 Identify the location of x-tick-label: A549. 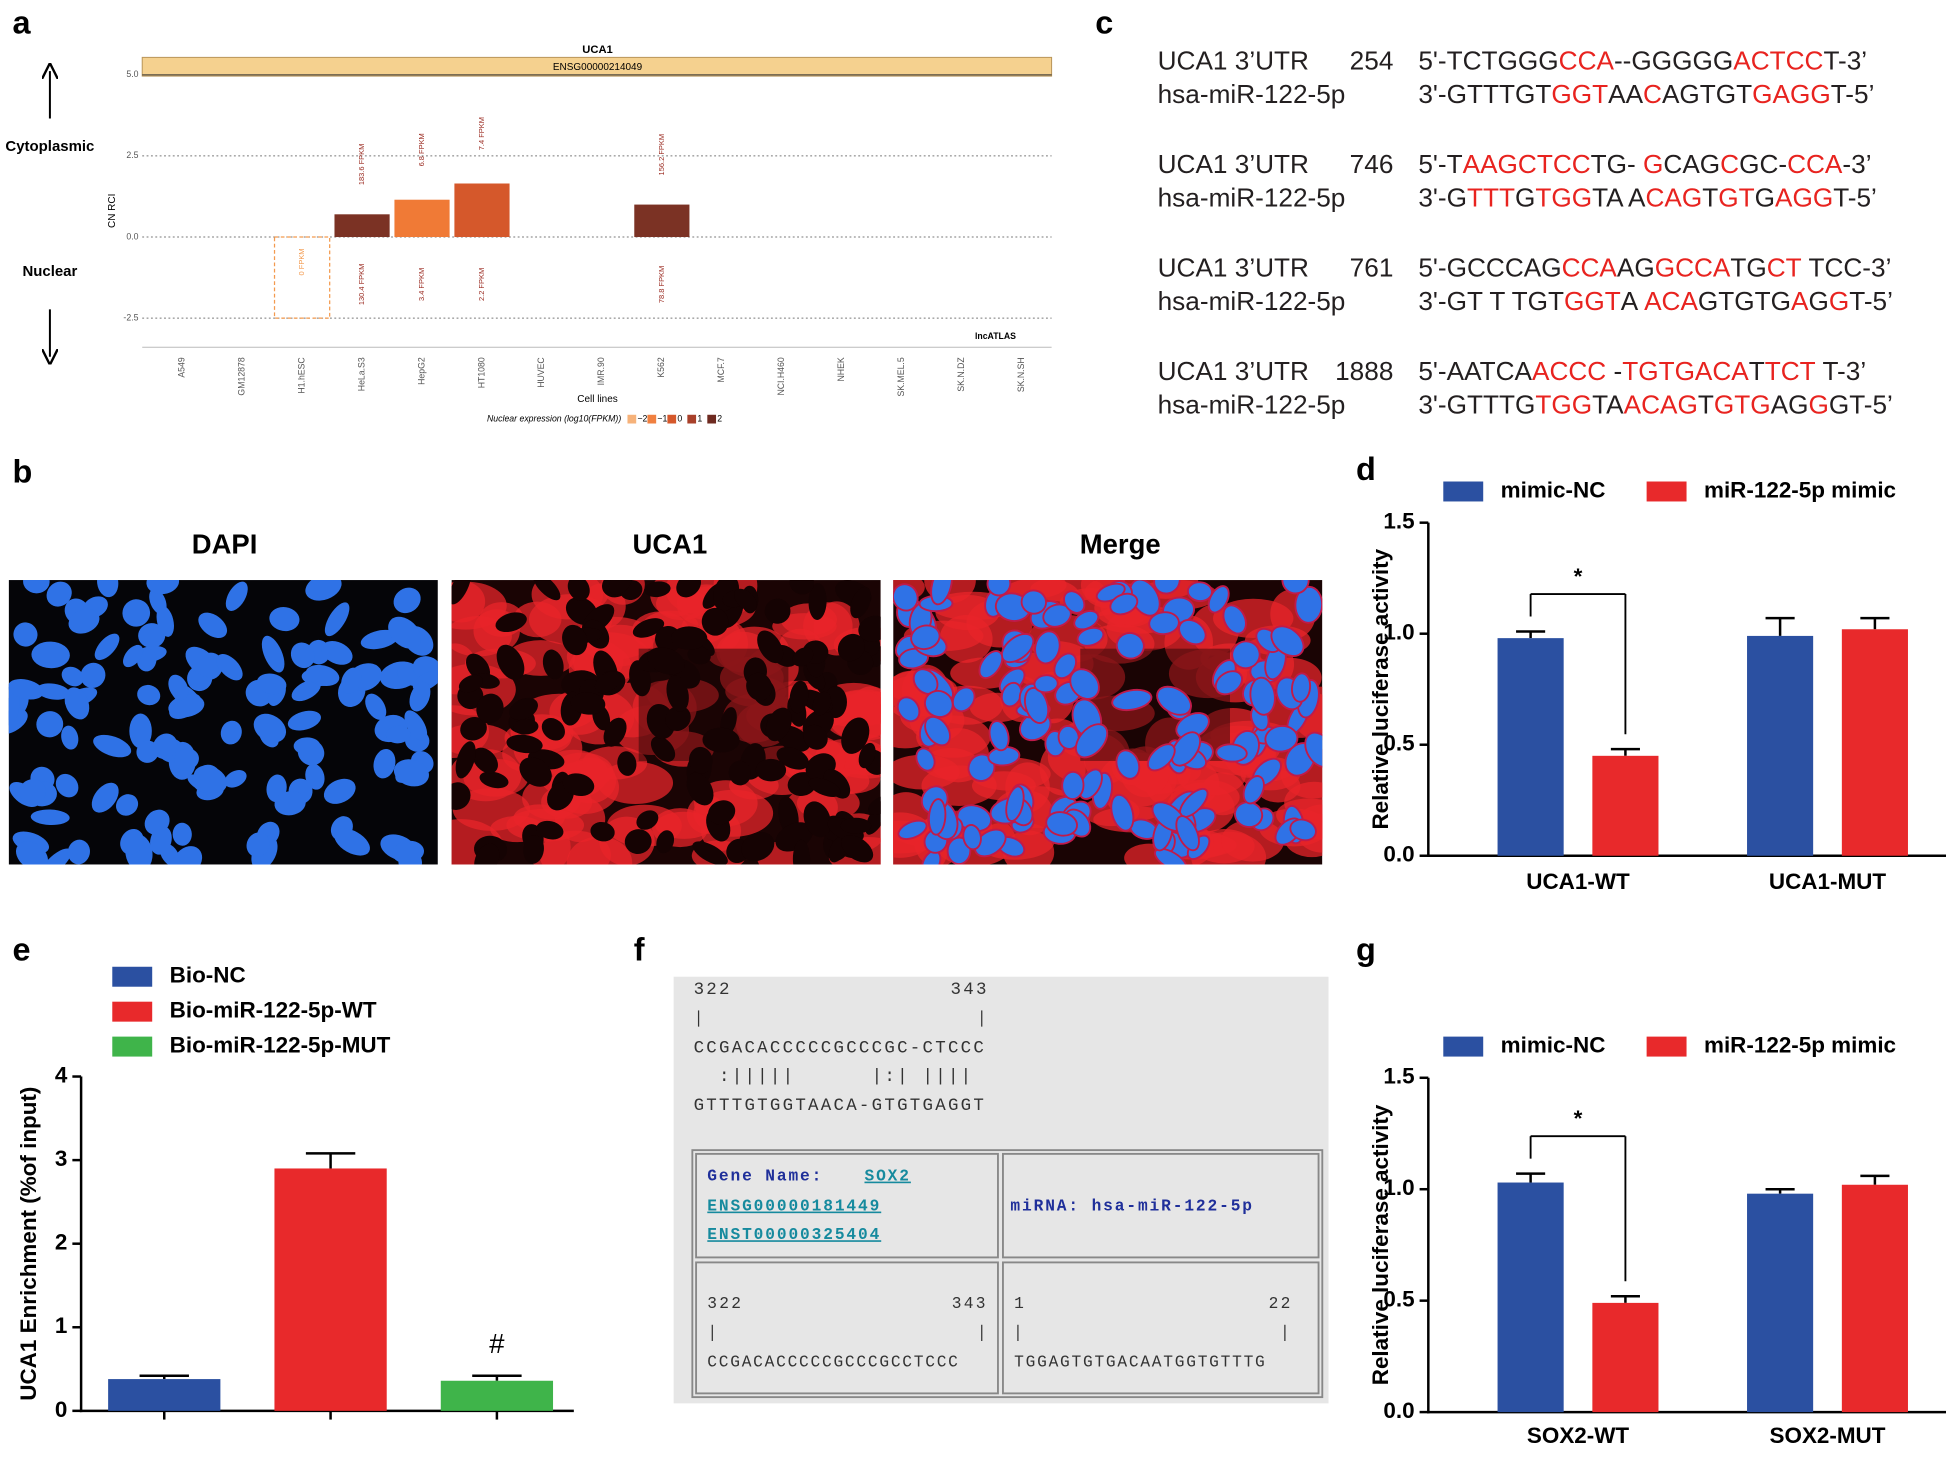
(181, 367).